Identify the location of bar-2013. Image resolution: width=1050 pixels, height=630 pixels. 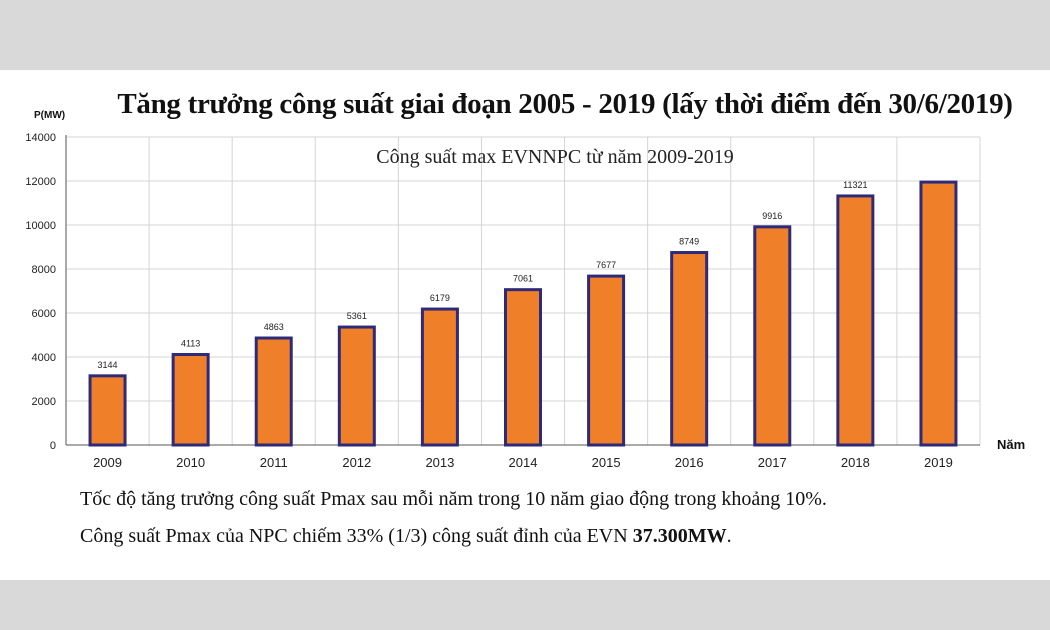
(439, 377).